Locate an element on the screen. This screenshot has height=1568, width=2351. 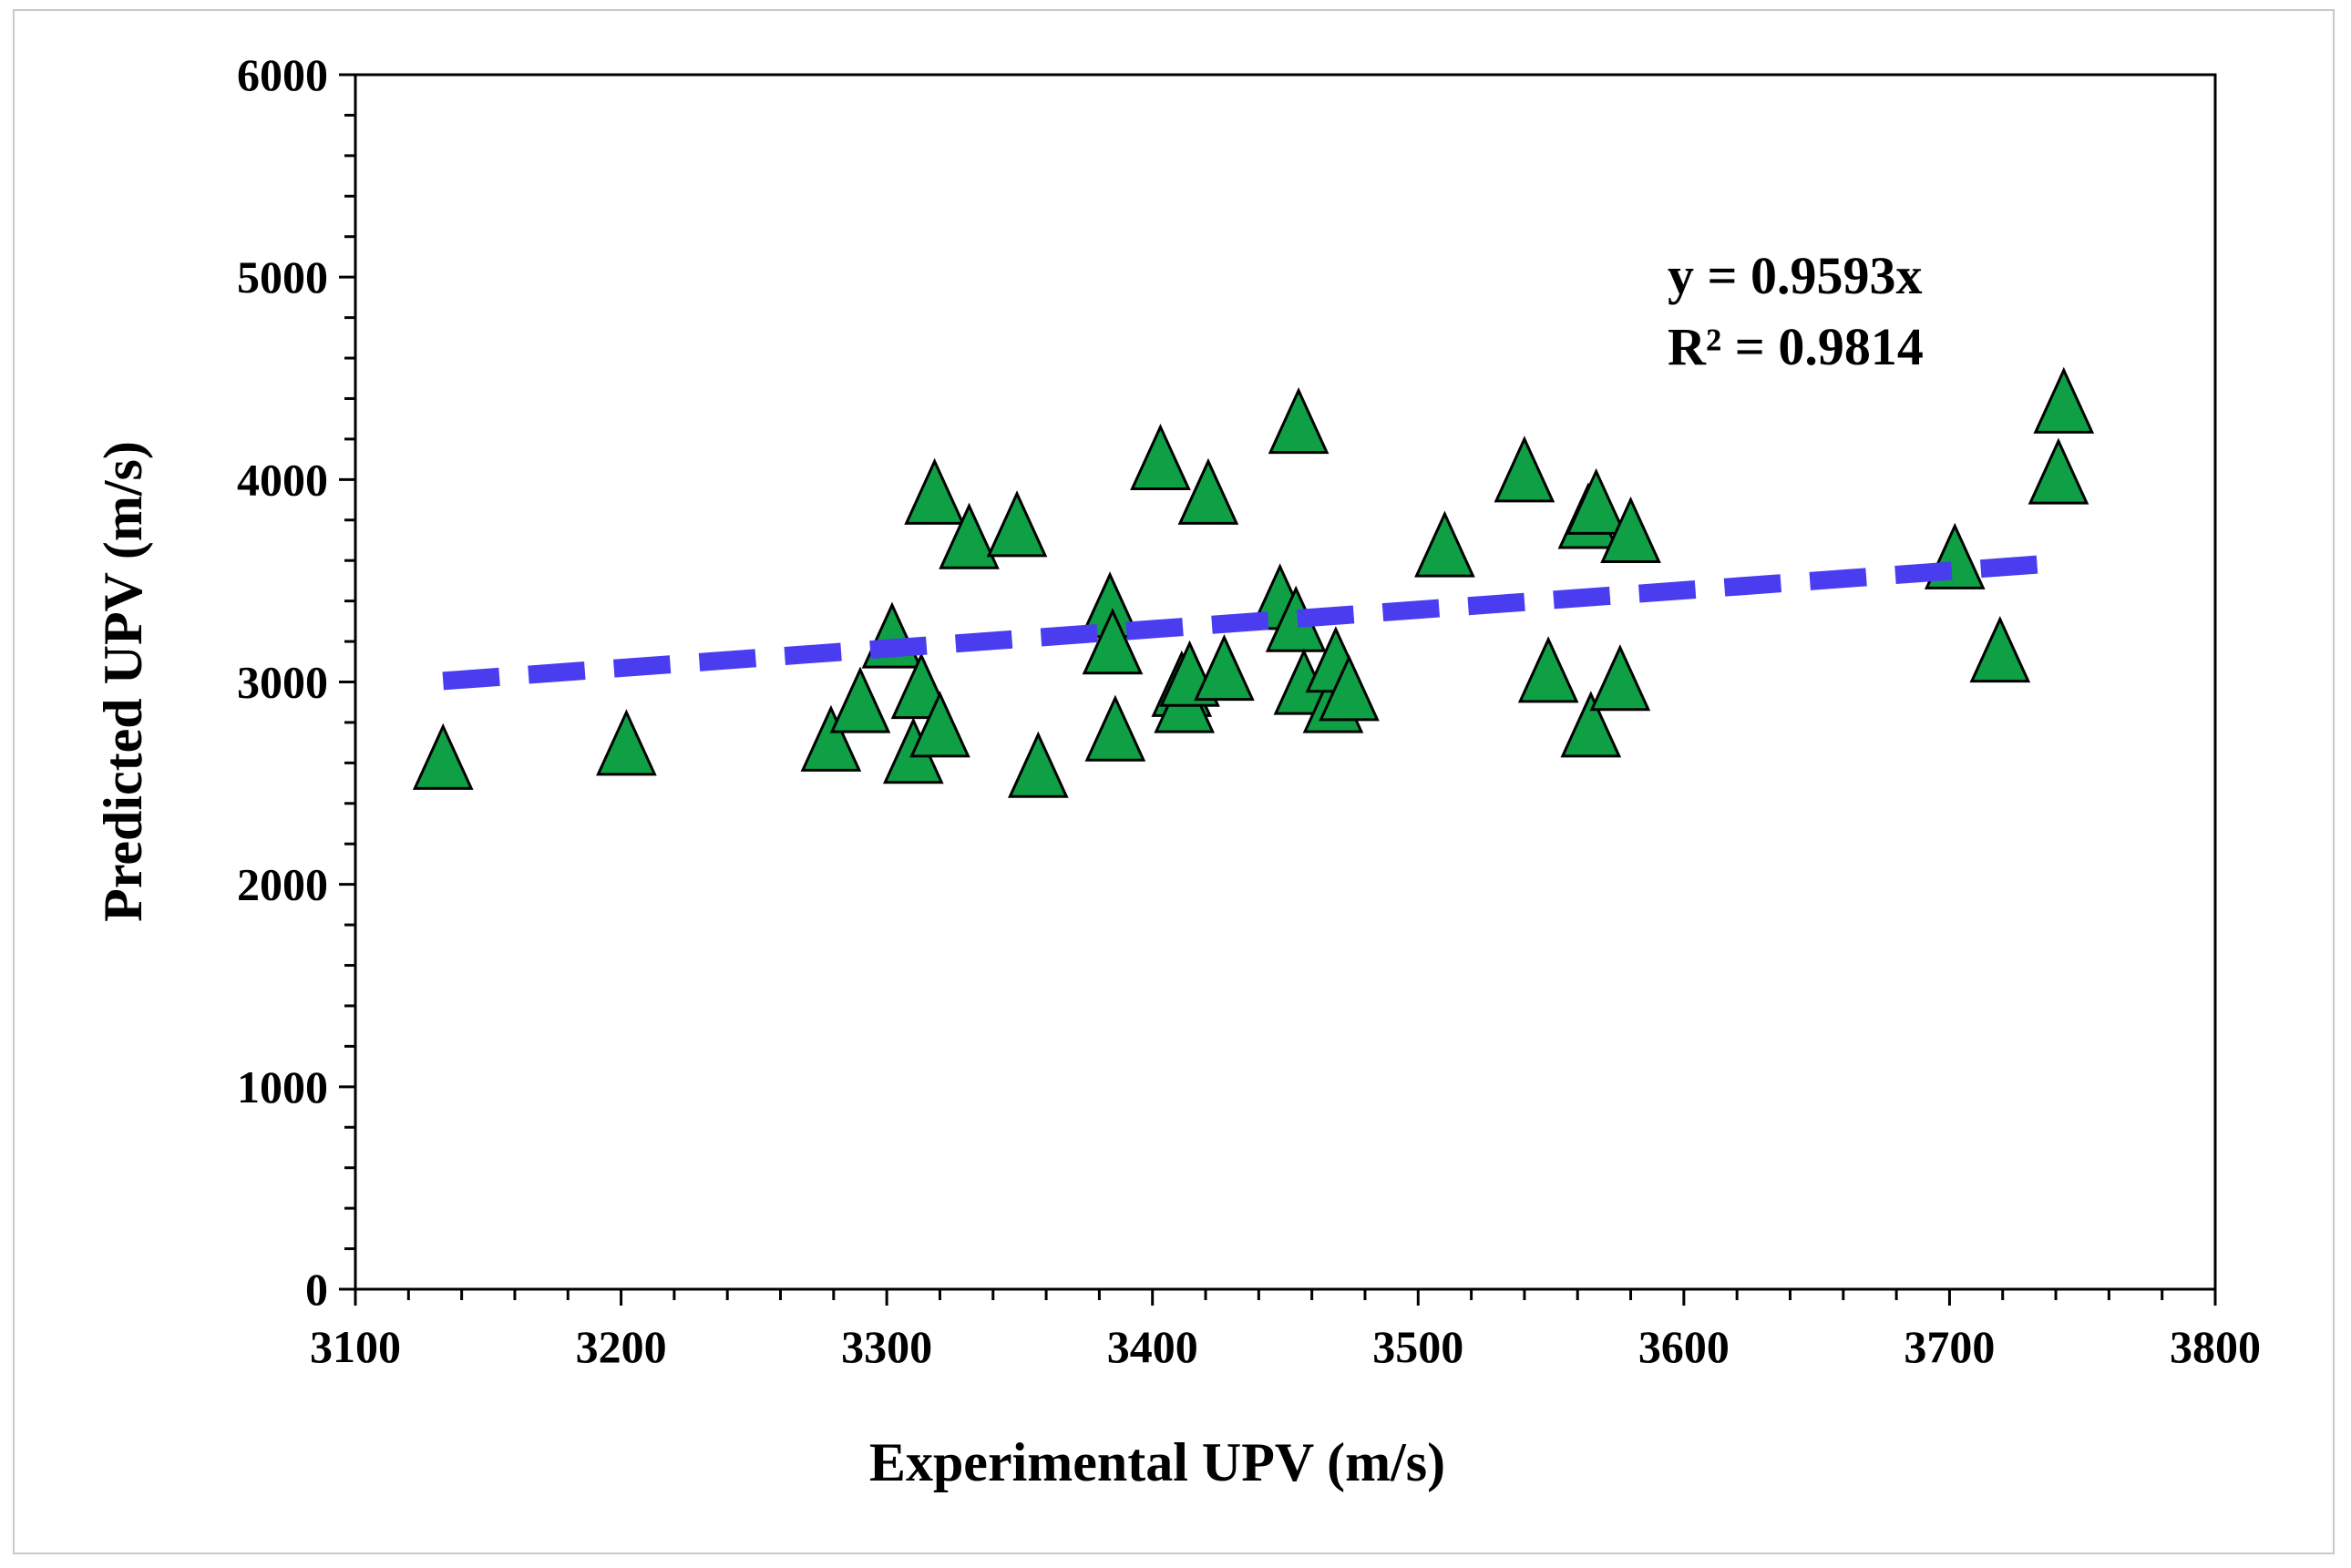
y-tick-label: 1000 is located at coordinates (282, 1086).